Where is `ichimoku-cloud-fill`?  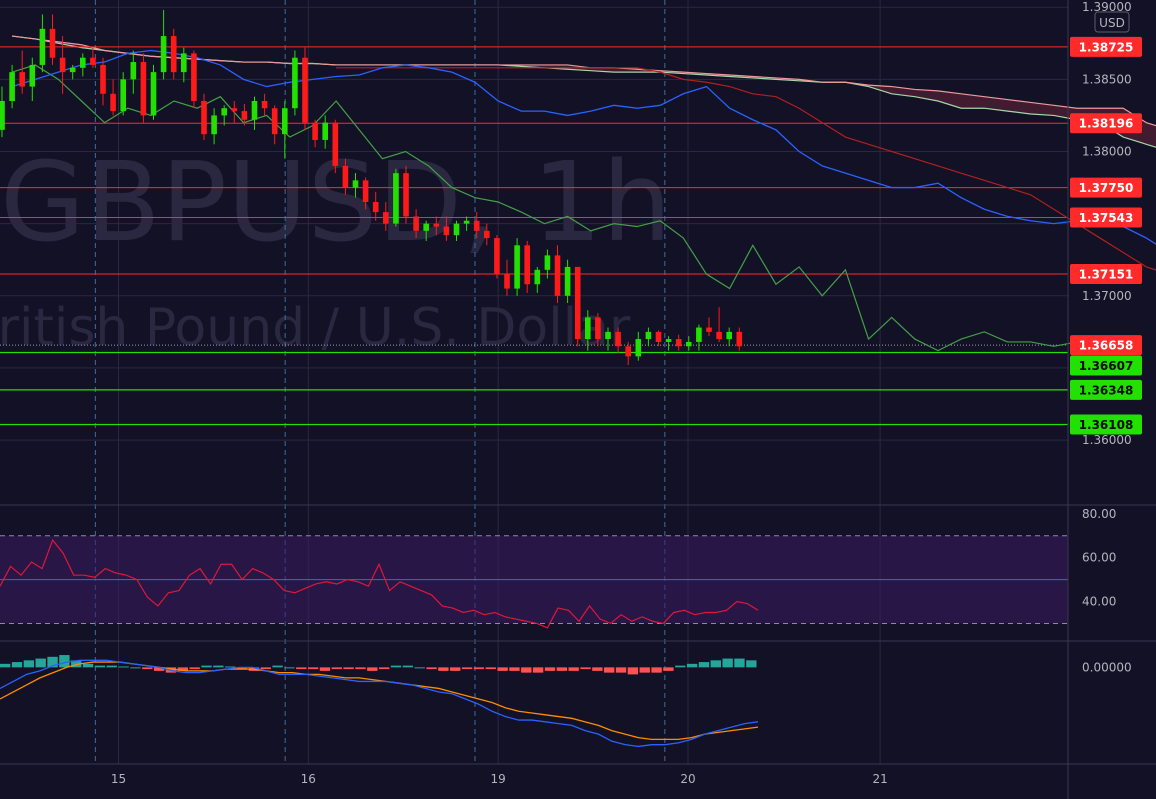 ichimoku-cloud-fill is located at coordinates (584, 92).